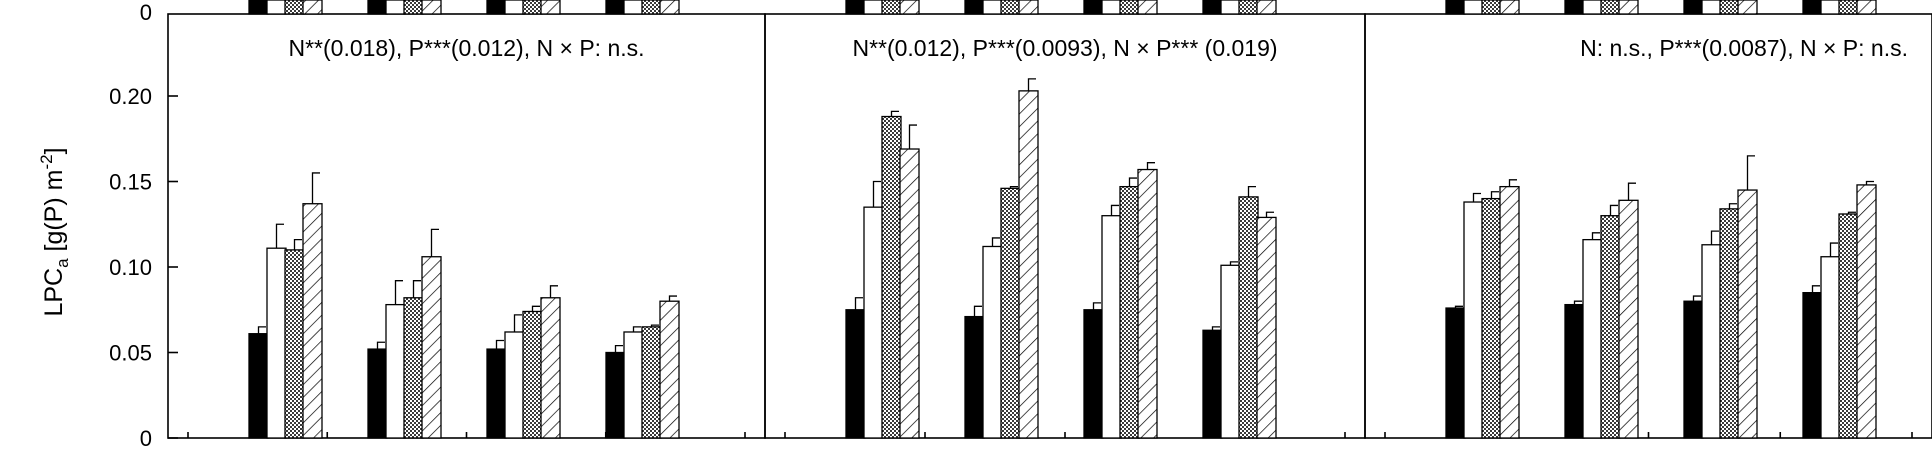 The width and height of the screenshot is (1932, 452). Describe the element at coordinates (46, 161) in the screenshot. I see `y-axis-title-superscript: -2` at that location.